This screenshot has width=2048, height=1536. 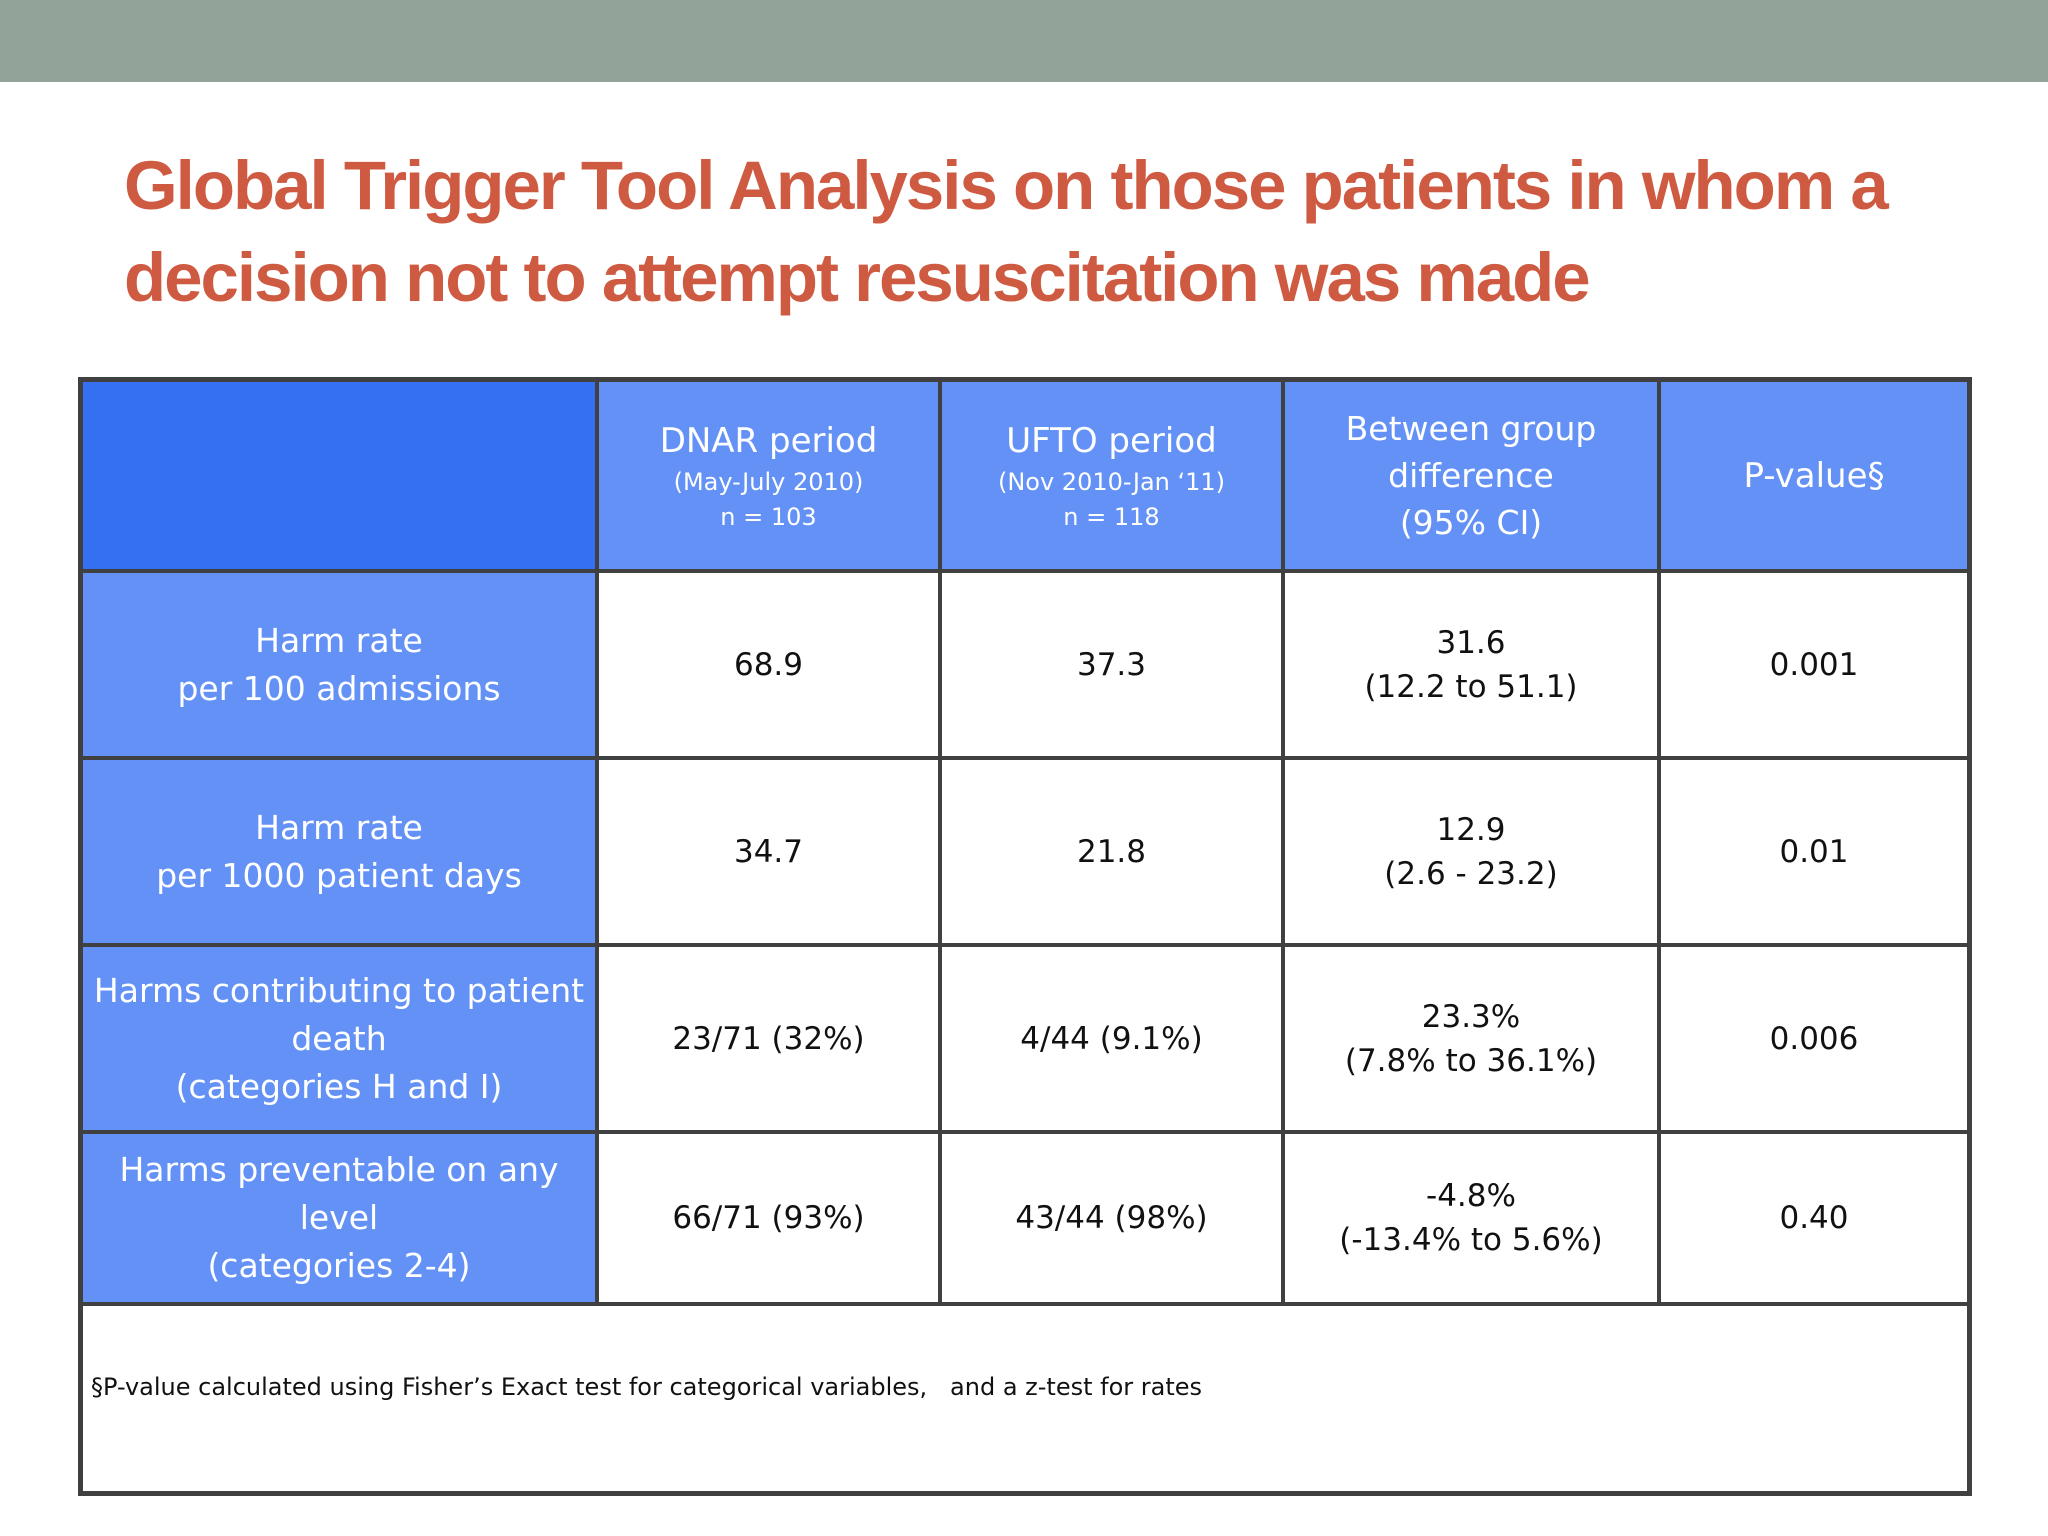 I want to click on dnar-value: 66/71 (93%), so click(x=768, y=1218).